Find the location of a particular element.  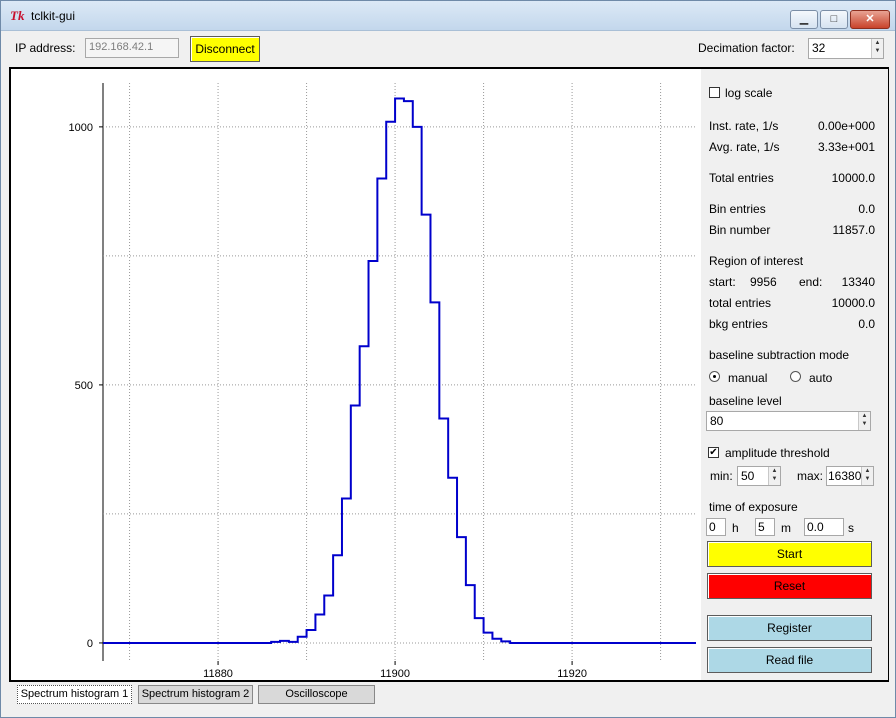

total-entries-label: Total entries is located at coordinates (741, 178).